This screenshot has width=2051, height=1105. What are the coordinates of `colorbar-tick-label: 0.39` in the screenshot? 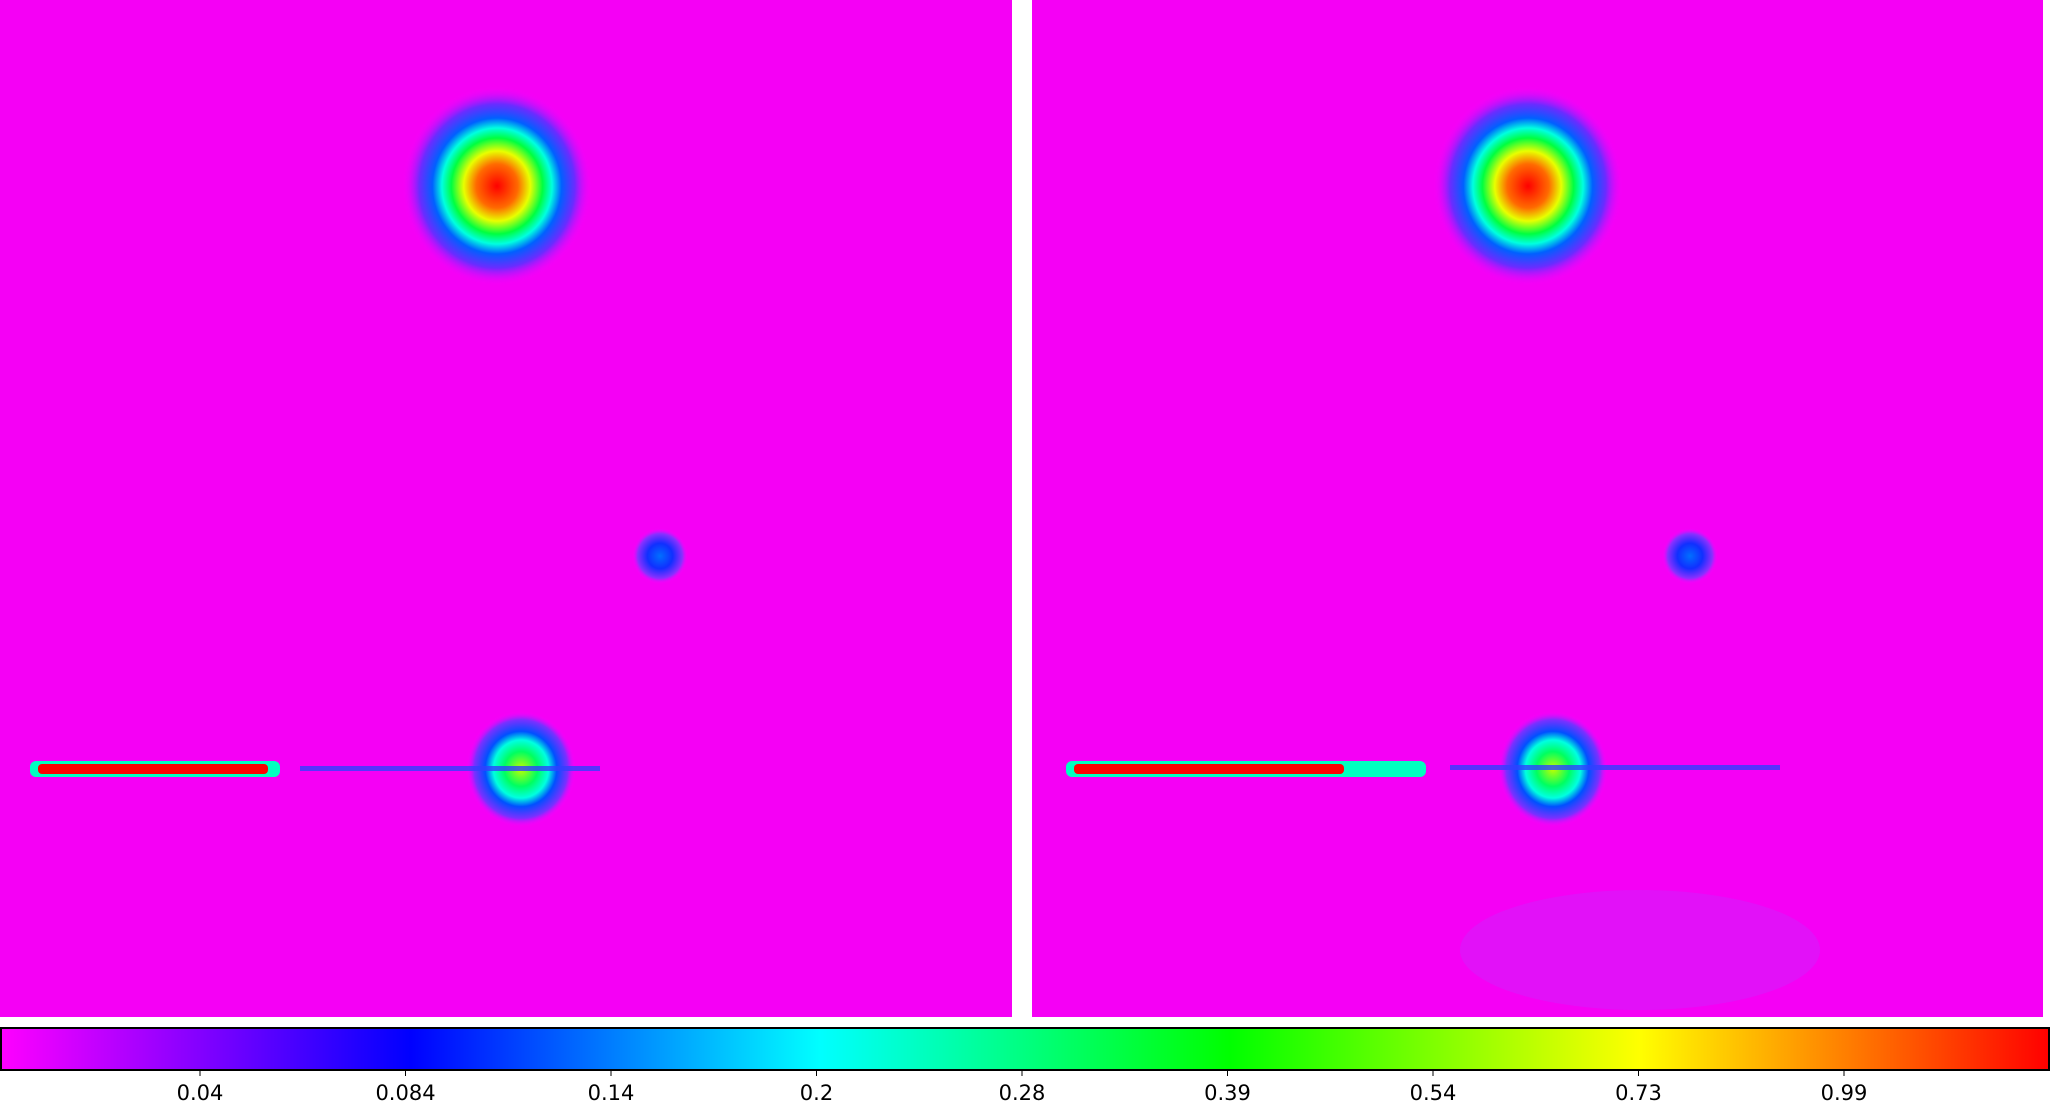 It's located at (1227, 1093).